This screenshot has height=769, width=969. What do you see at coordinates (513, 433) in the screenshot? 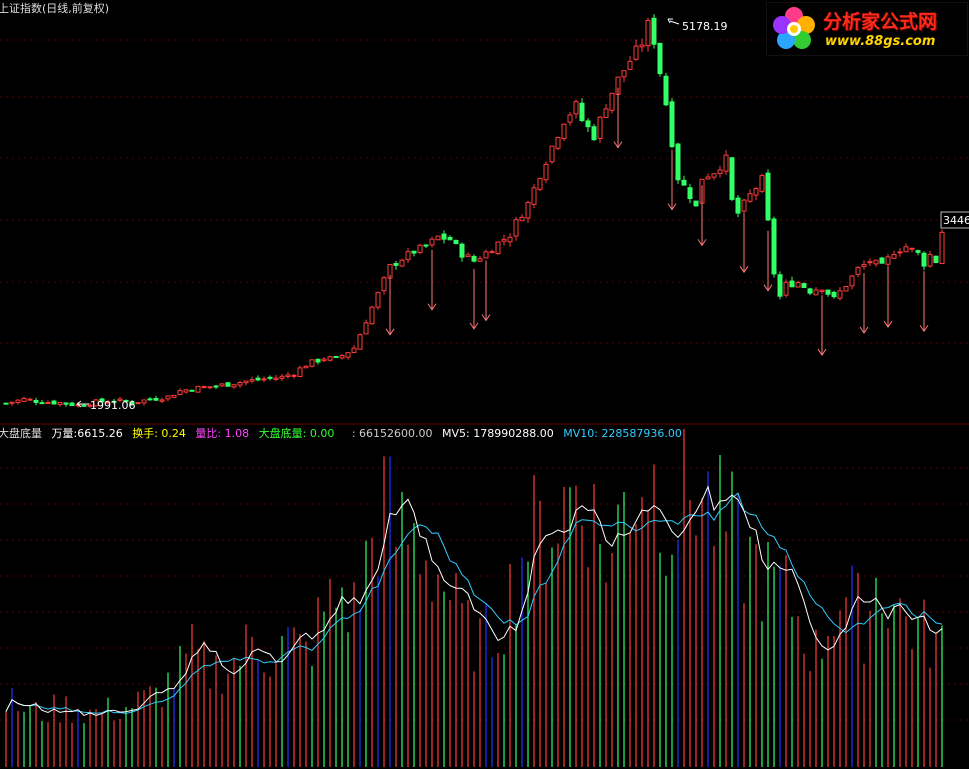
I see `mv5-value: 178990288.00` at bounding box center [513, 433].